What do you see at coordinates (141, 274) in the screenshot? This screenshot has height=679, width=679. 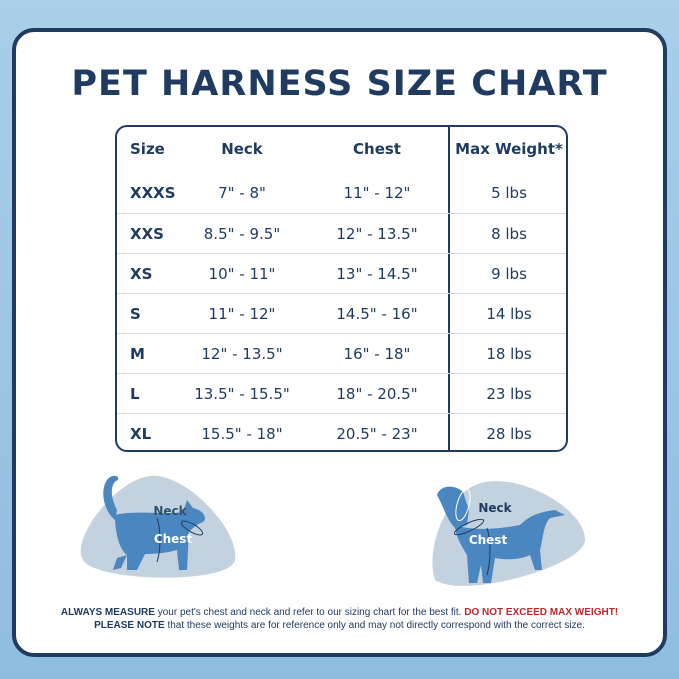 I see `cell-size: XS` at bounding box center [141, 274].